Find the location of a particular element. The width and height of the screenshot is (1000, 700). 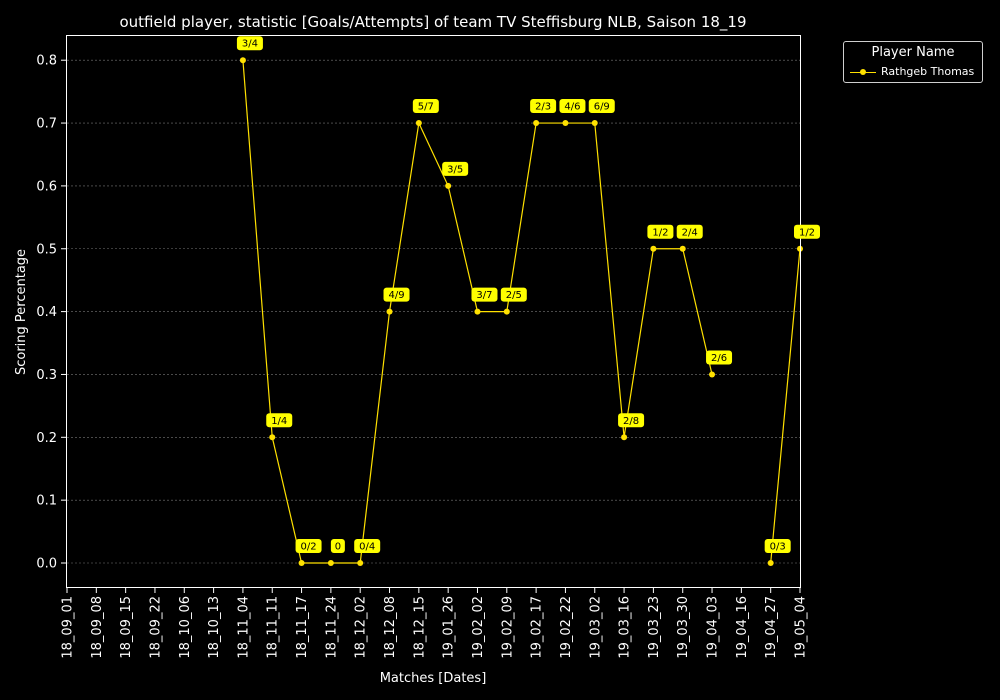

x-tick-label: 18_11_24 is located at coordinates (331, 627).